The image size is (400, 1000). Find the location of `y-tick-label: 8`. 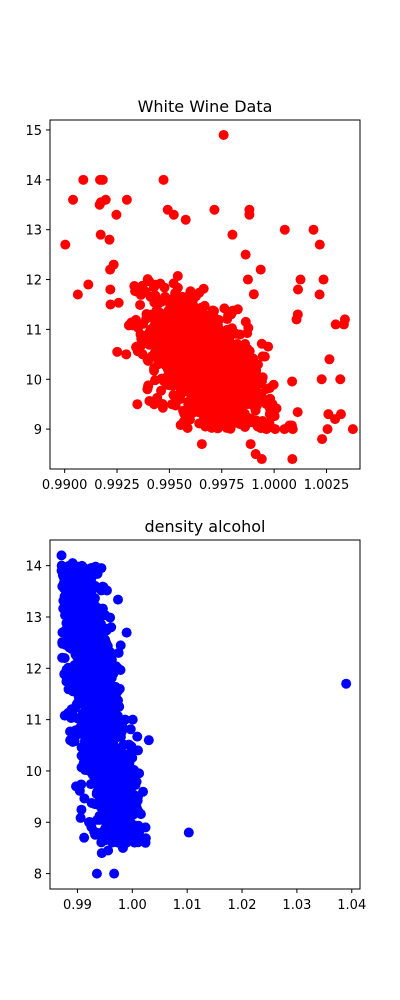

y-tick-label: 8 is located at coordinates (38, 875).